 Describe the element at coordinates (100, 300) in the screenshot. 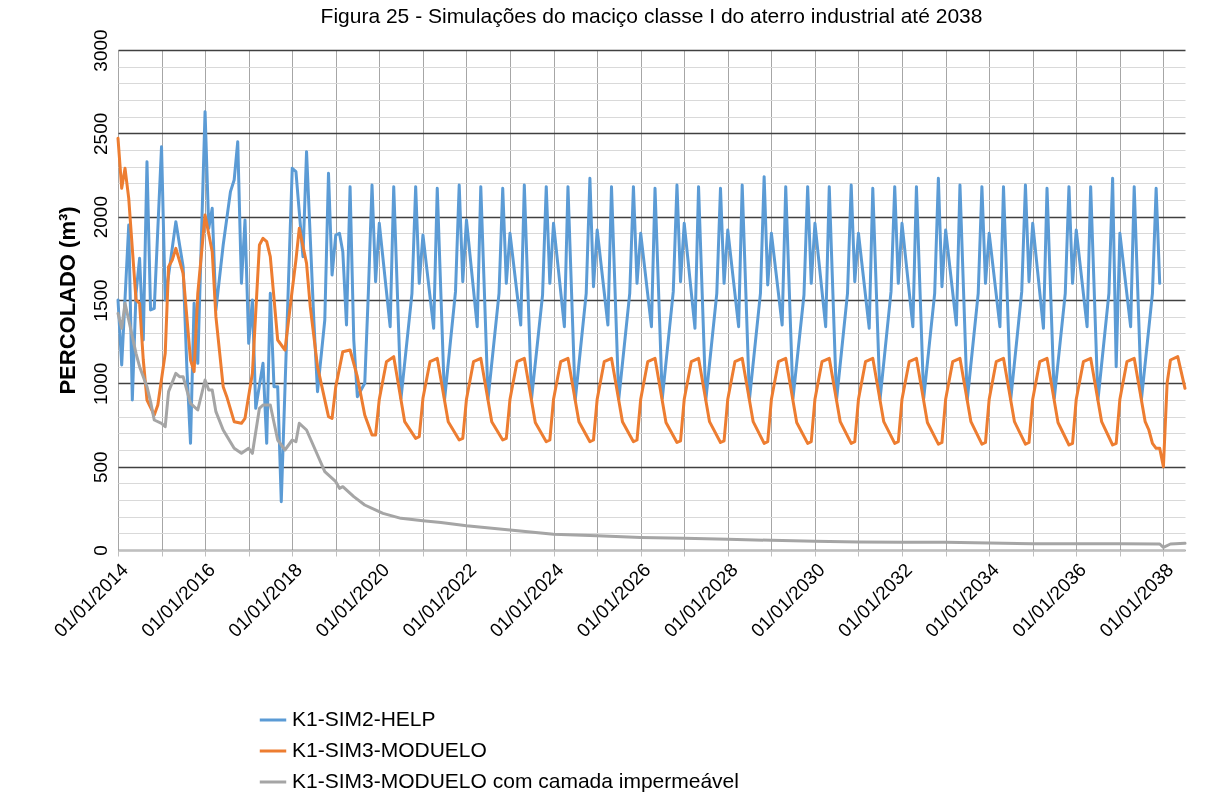

I see `y-tick-label: 1500` at that location.